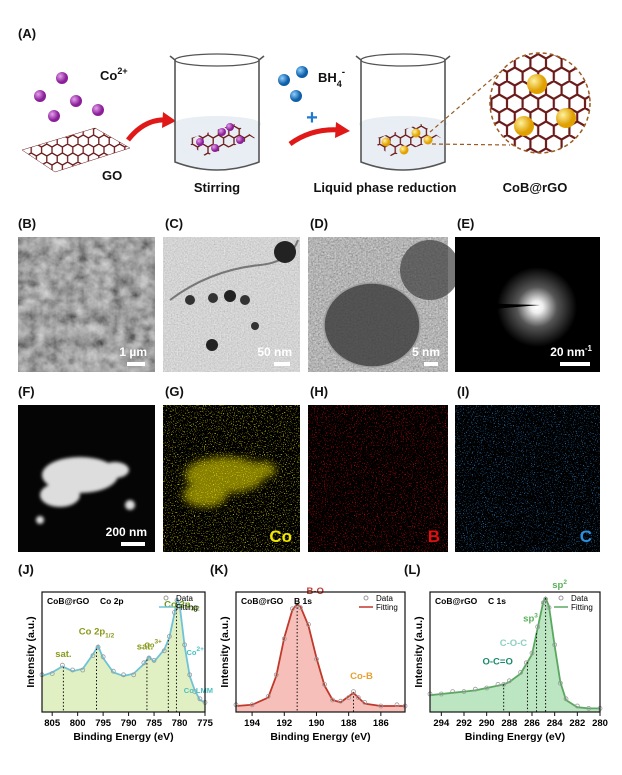 The image size is (622, 775). What do you see at coordinates (284, 723) in the screenshot?
I see `x-tick-label: 192` at bounding box center [284, 723].